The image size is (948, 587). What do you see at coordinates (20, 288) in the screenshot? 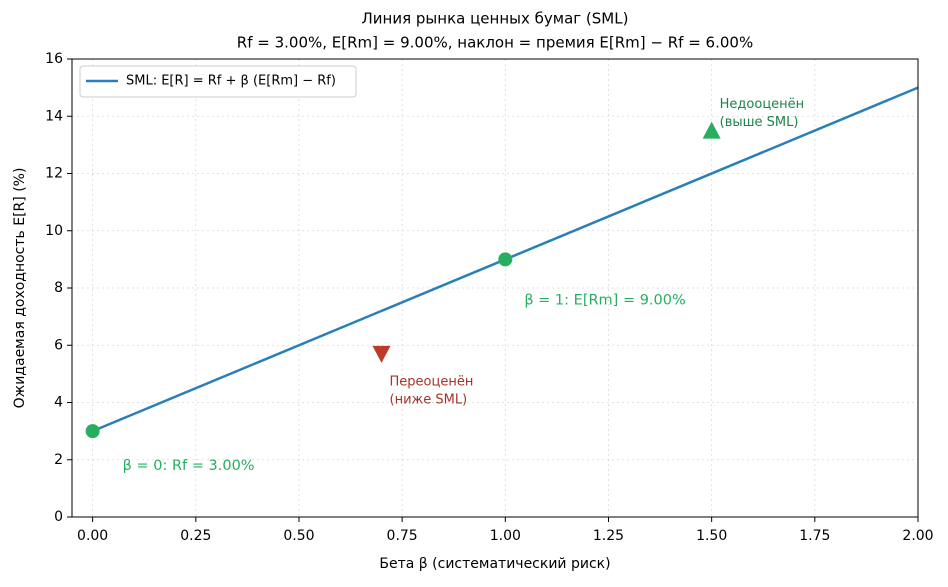
I see `y-axis-label: Ожидаемая доходность E[R] (%)` at bounding box center [20, 288].